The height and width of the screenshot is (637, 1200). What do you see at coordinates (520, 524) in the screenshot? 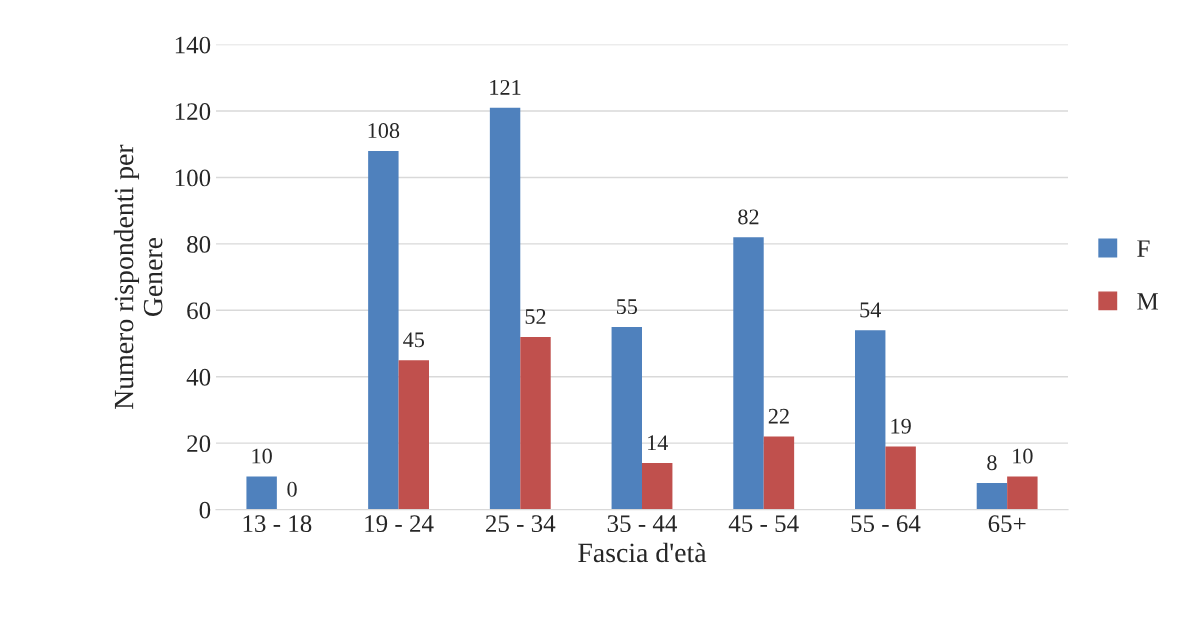
I see `x-tick-label: 25 - 34` at bounding box center [520, 524].